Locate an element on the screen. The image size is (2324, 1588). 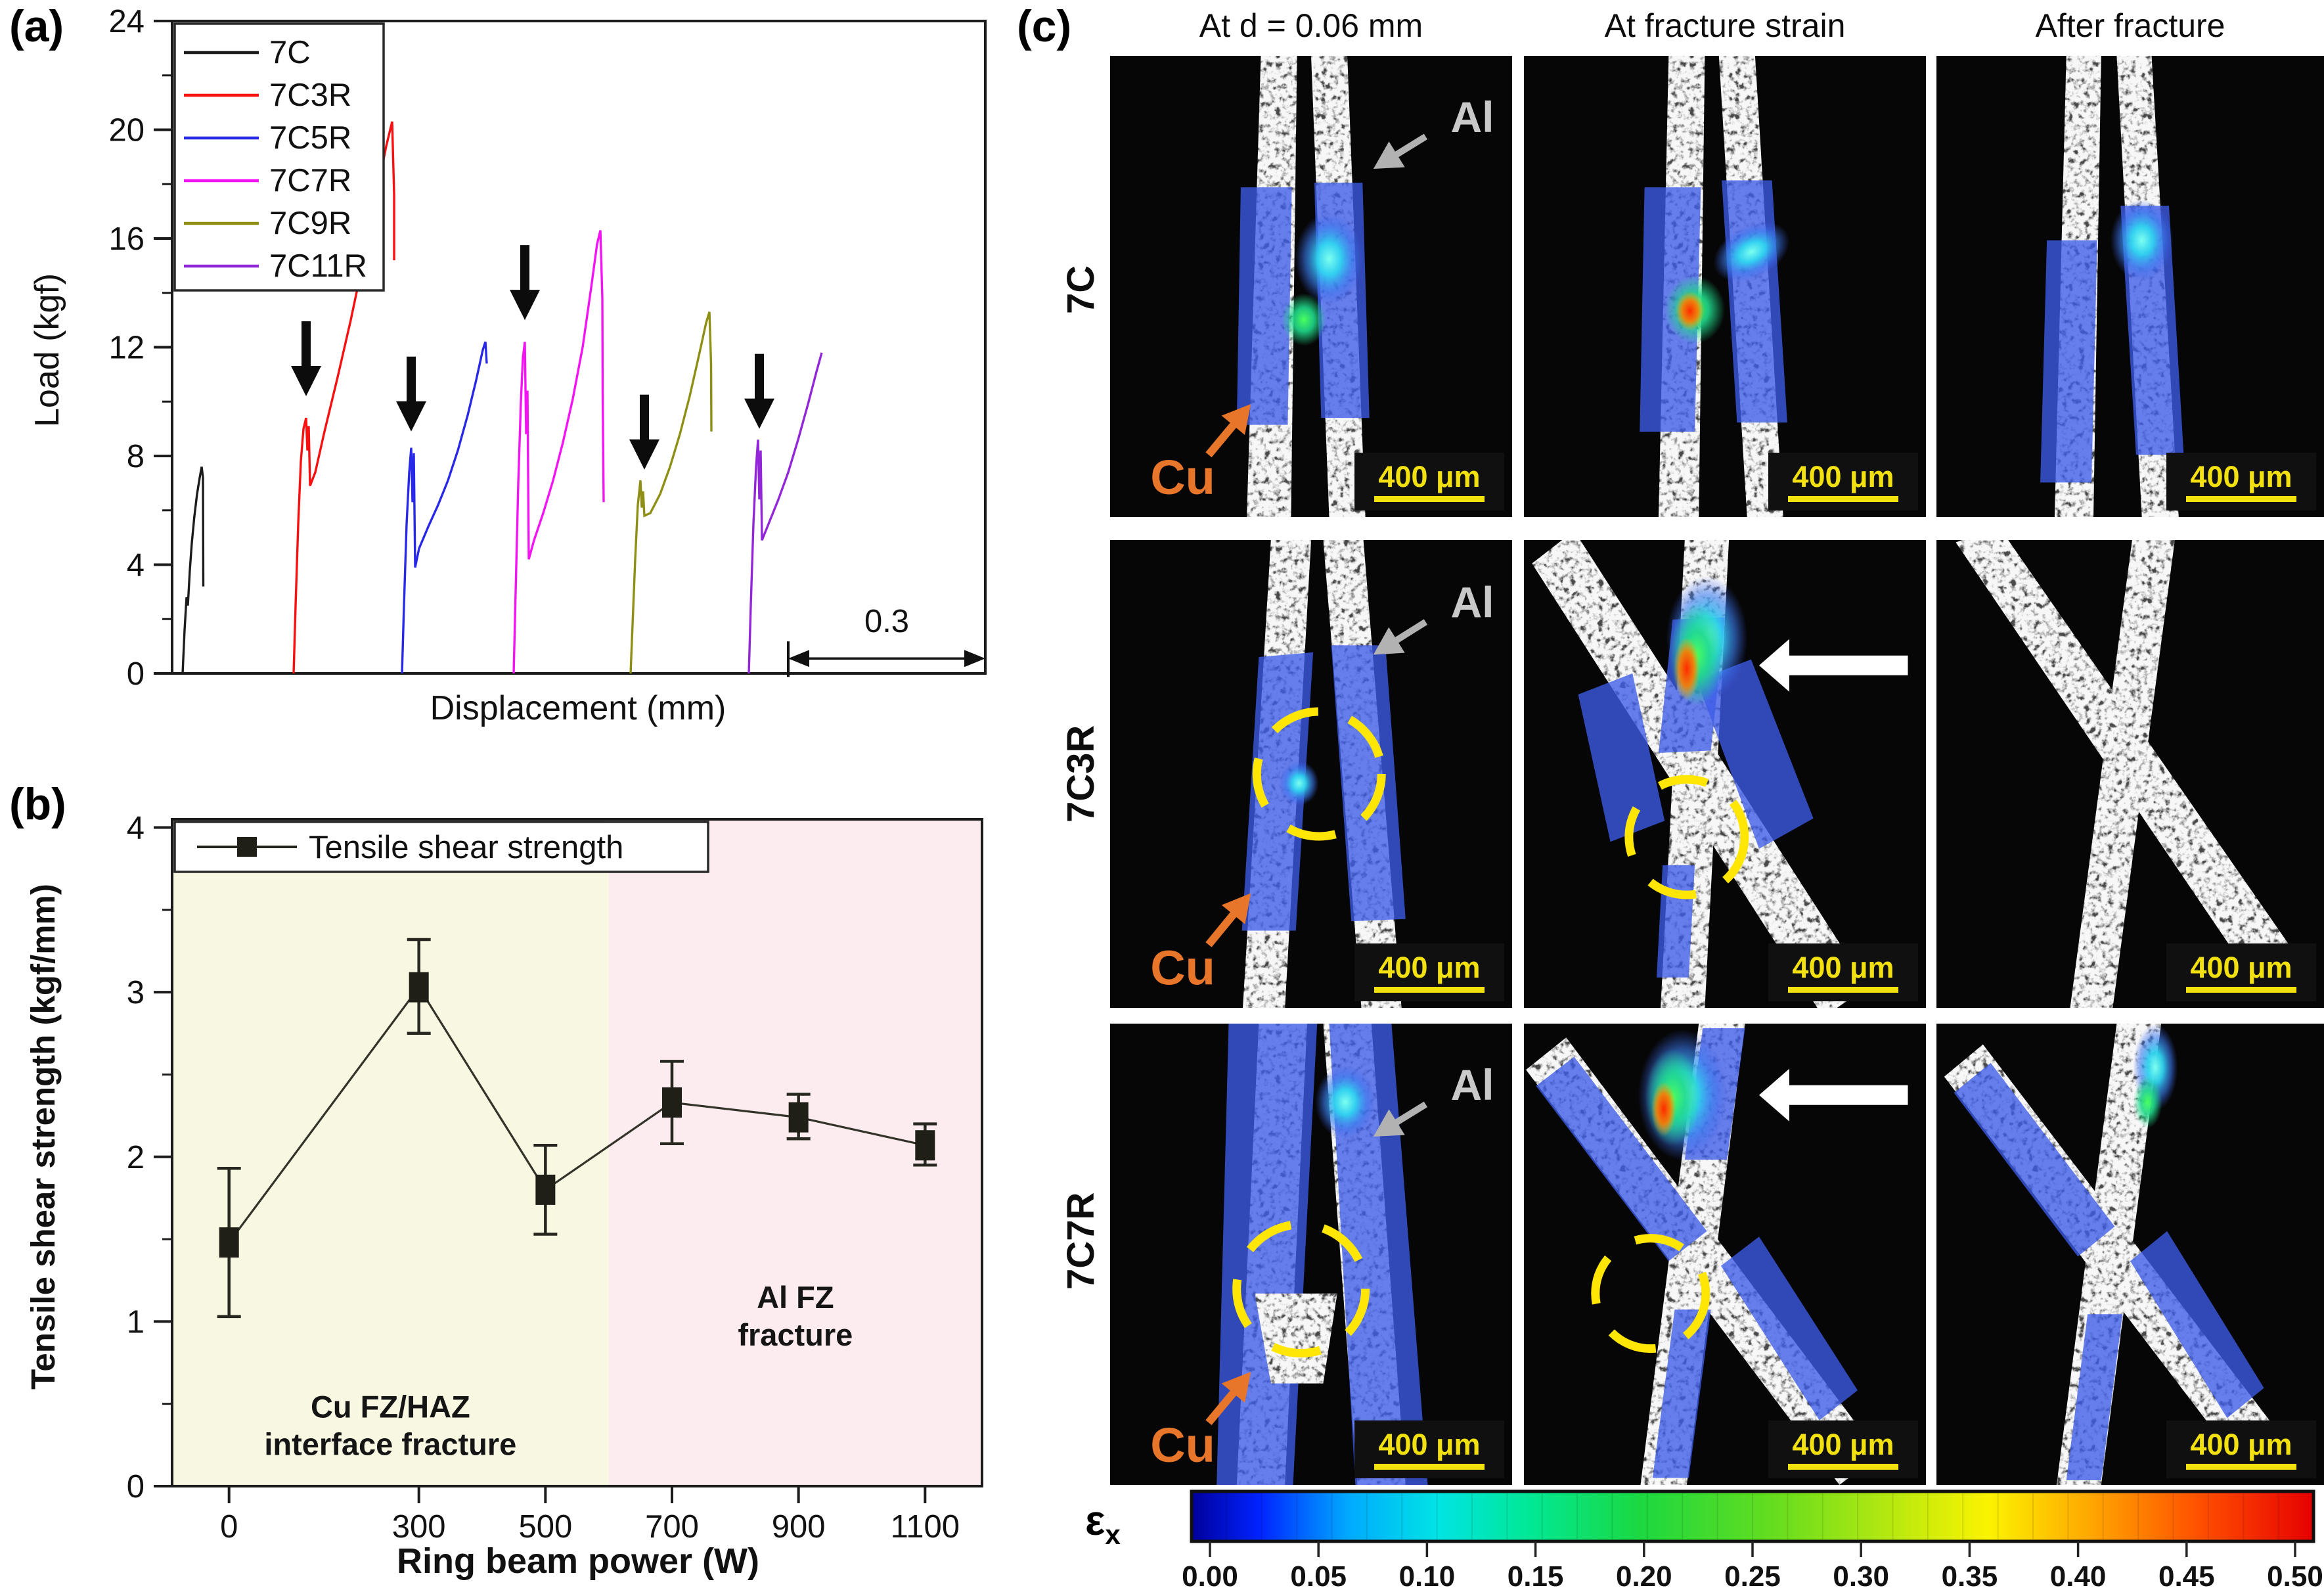
y-tick-label: 16 is located at coordinates (126, 239).